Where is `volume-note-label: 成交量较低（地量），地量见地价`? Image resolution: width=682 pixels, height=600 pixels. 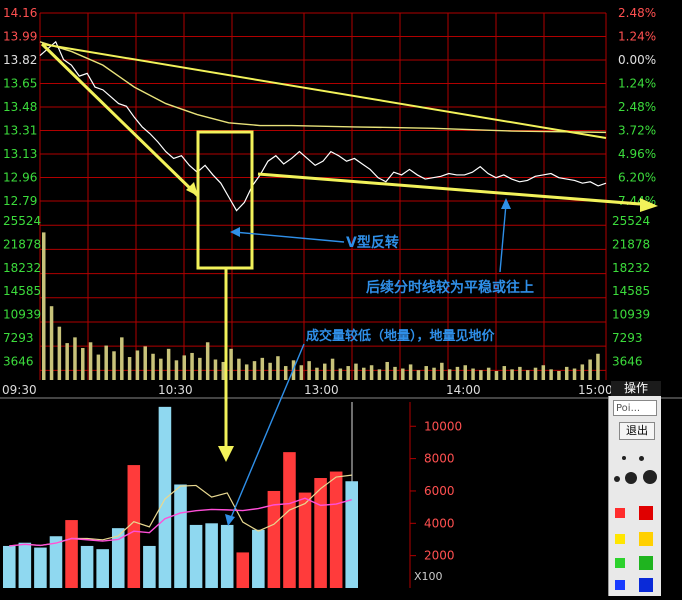
volume-note-label: 成交量较低（地量），地量见地价 is located at coordinates (401, 336).